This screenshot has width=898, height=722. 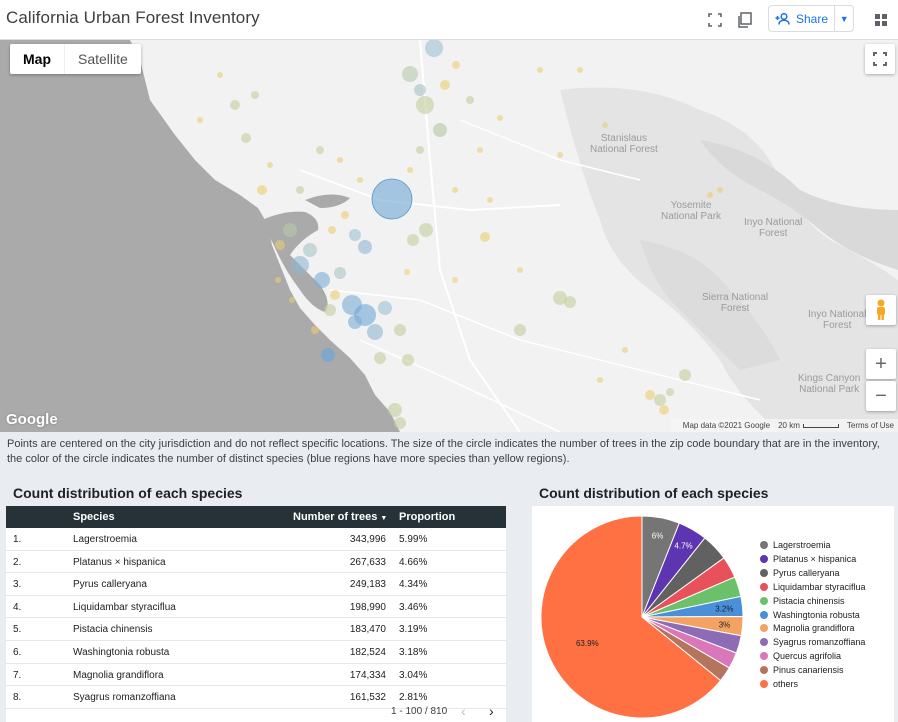 What do you see at coordinates (880, 59) in the screenshot?
I see `map-fullscreen-icon` at bounding box center [880, 59].